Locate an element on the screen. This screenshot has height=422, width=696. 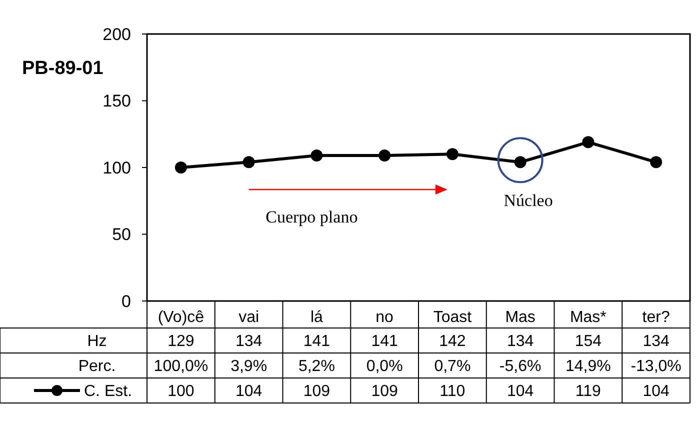
x-tick-label: lá is located at coordinates (317, 317).